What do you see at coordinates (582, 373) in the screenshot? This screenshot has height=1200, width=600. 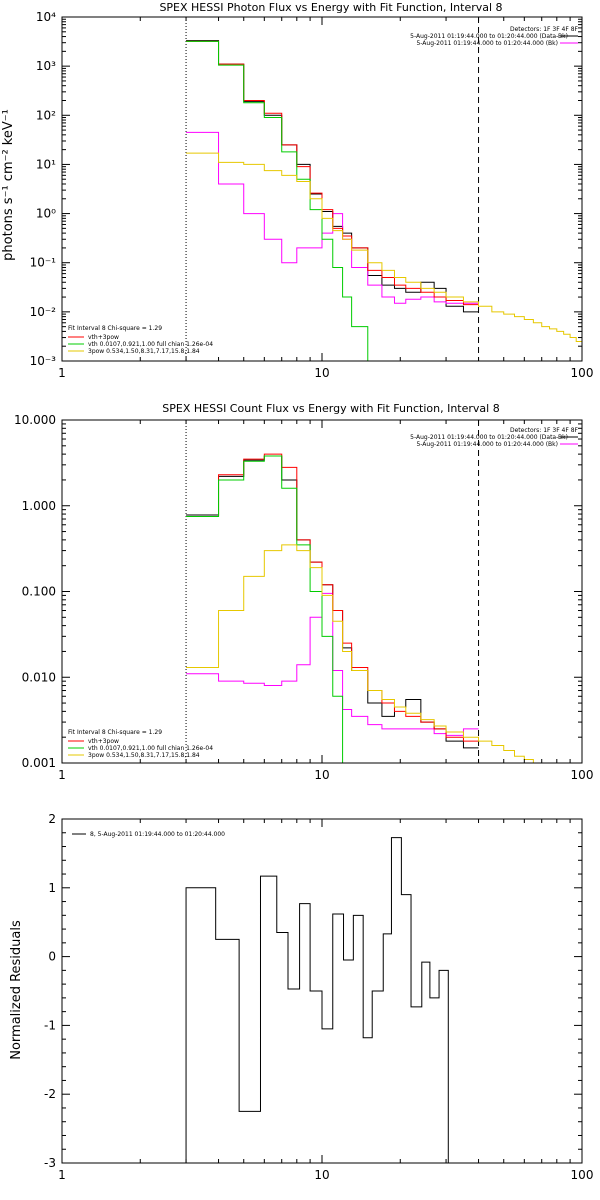 I see `photon-x-tick-label: 100` at bounding box center [582, 373].